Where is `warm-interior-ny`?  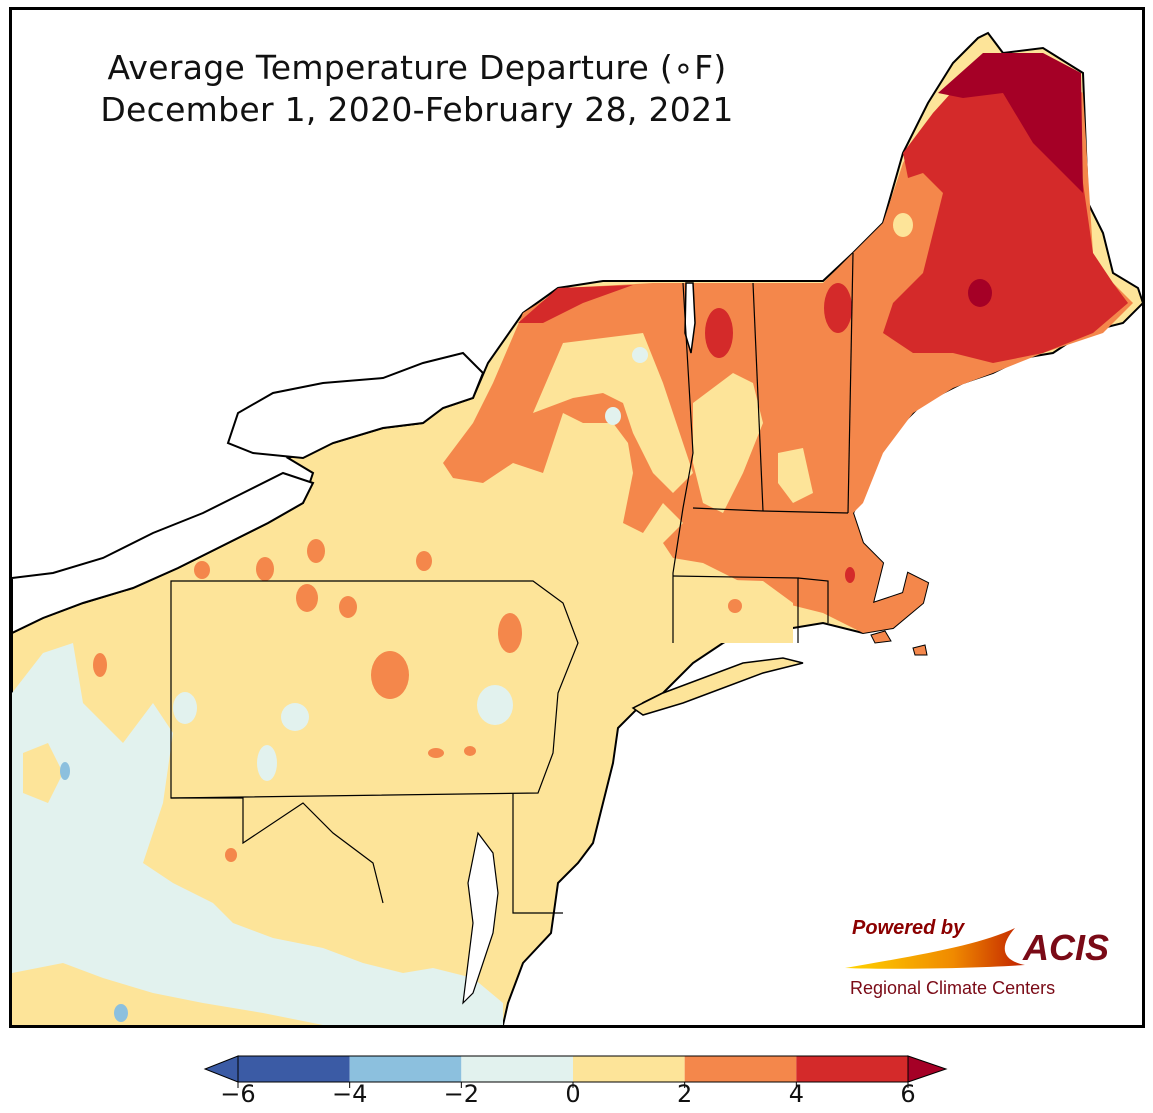 warm-interior-ny is located at coordinates (613, 413).